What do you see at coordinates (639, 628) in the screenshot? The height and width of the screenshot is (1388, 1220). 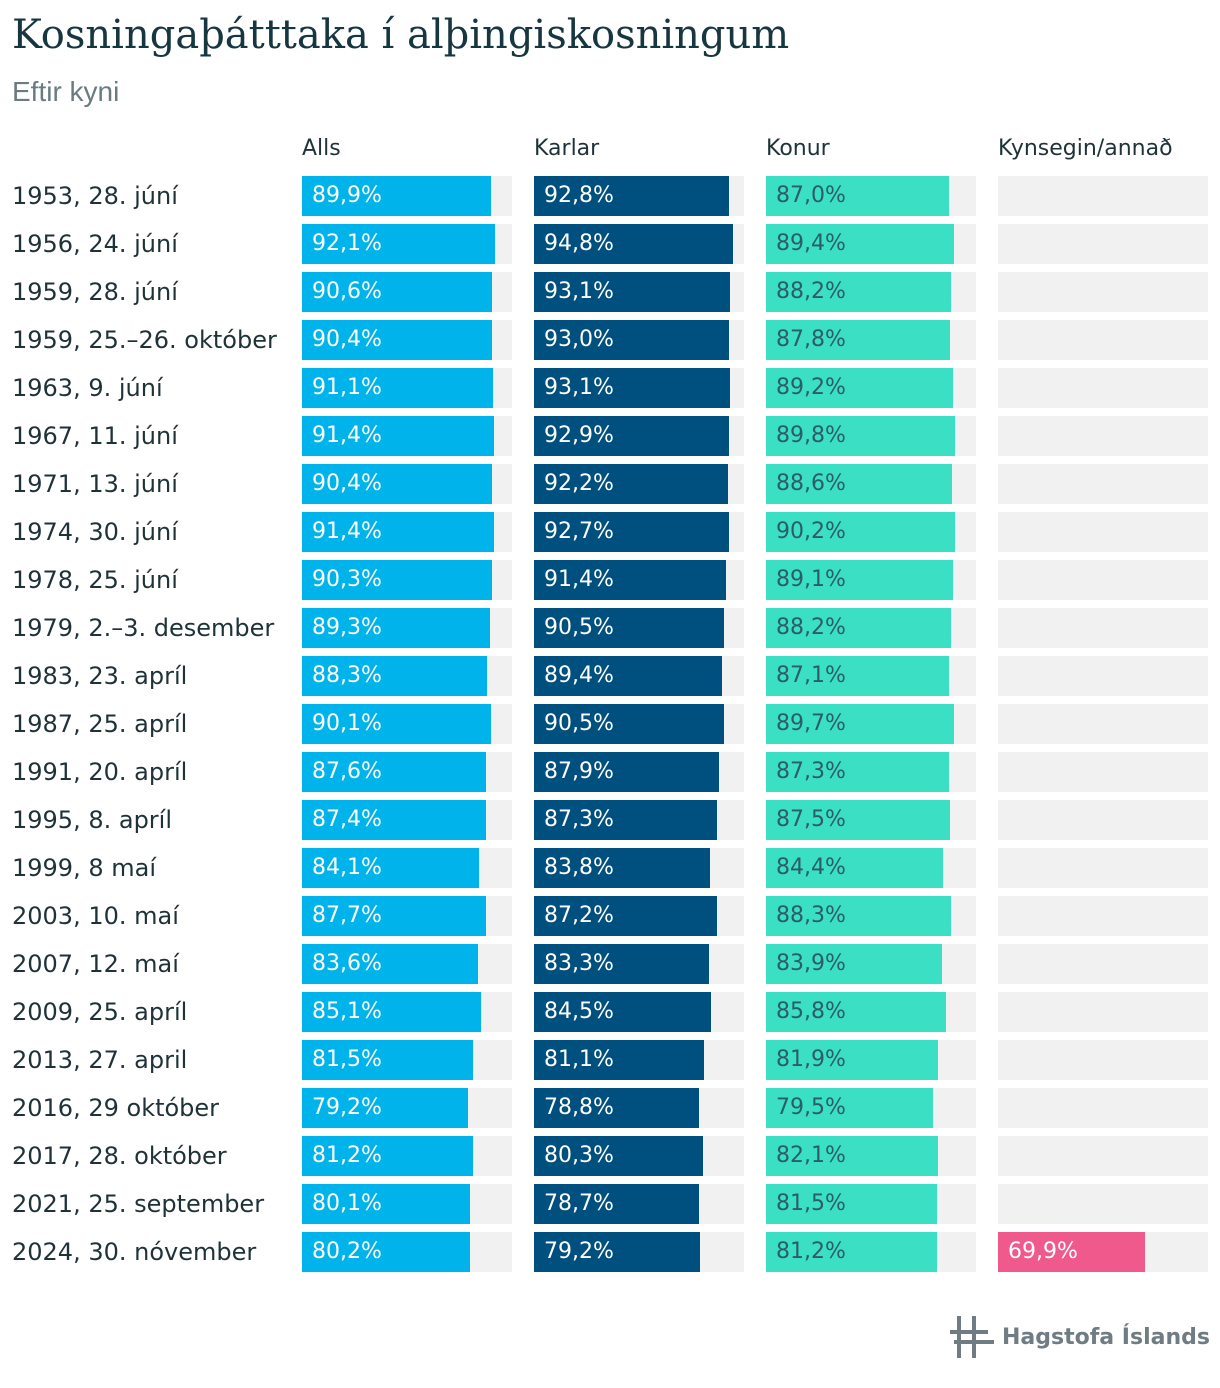 I see `bar-track: 90,5%` at bounding box center [639, 628].